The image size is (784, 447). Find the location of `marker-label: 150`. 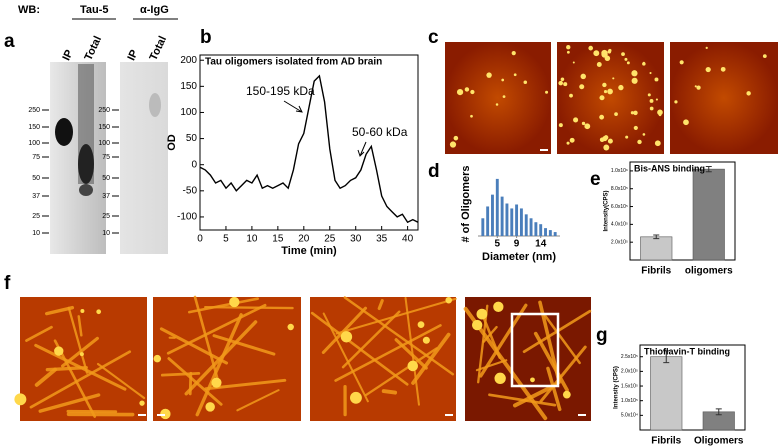

marker-label: 150 is located at coordinates (34, 127).